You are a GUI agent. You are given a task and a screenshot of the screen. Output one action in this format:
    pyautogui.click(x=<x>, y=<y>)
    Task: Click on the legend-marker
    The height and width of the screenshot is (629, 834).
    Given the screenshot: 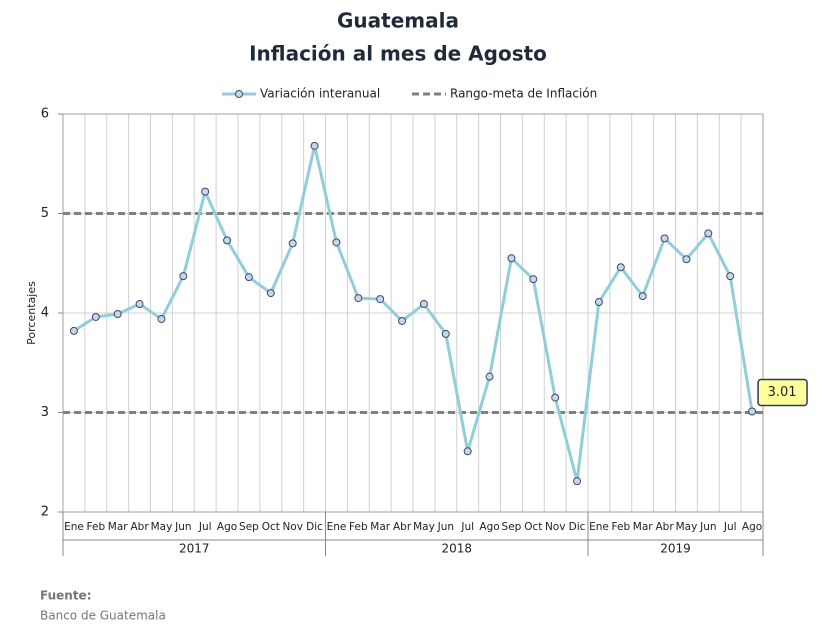 What is the action you would take?
    pyautogui.click(x=239, y=94)
    